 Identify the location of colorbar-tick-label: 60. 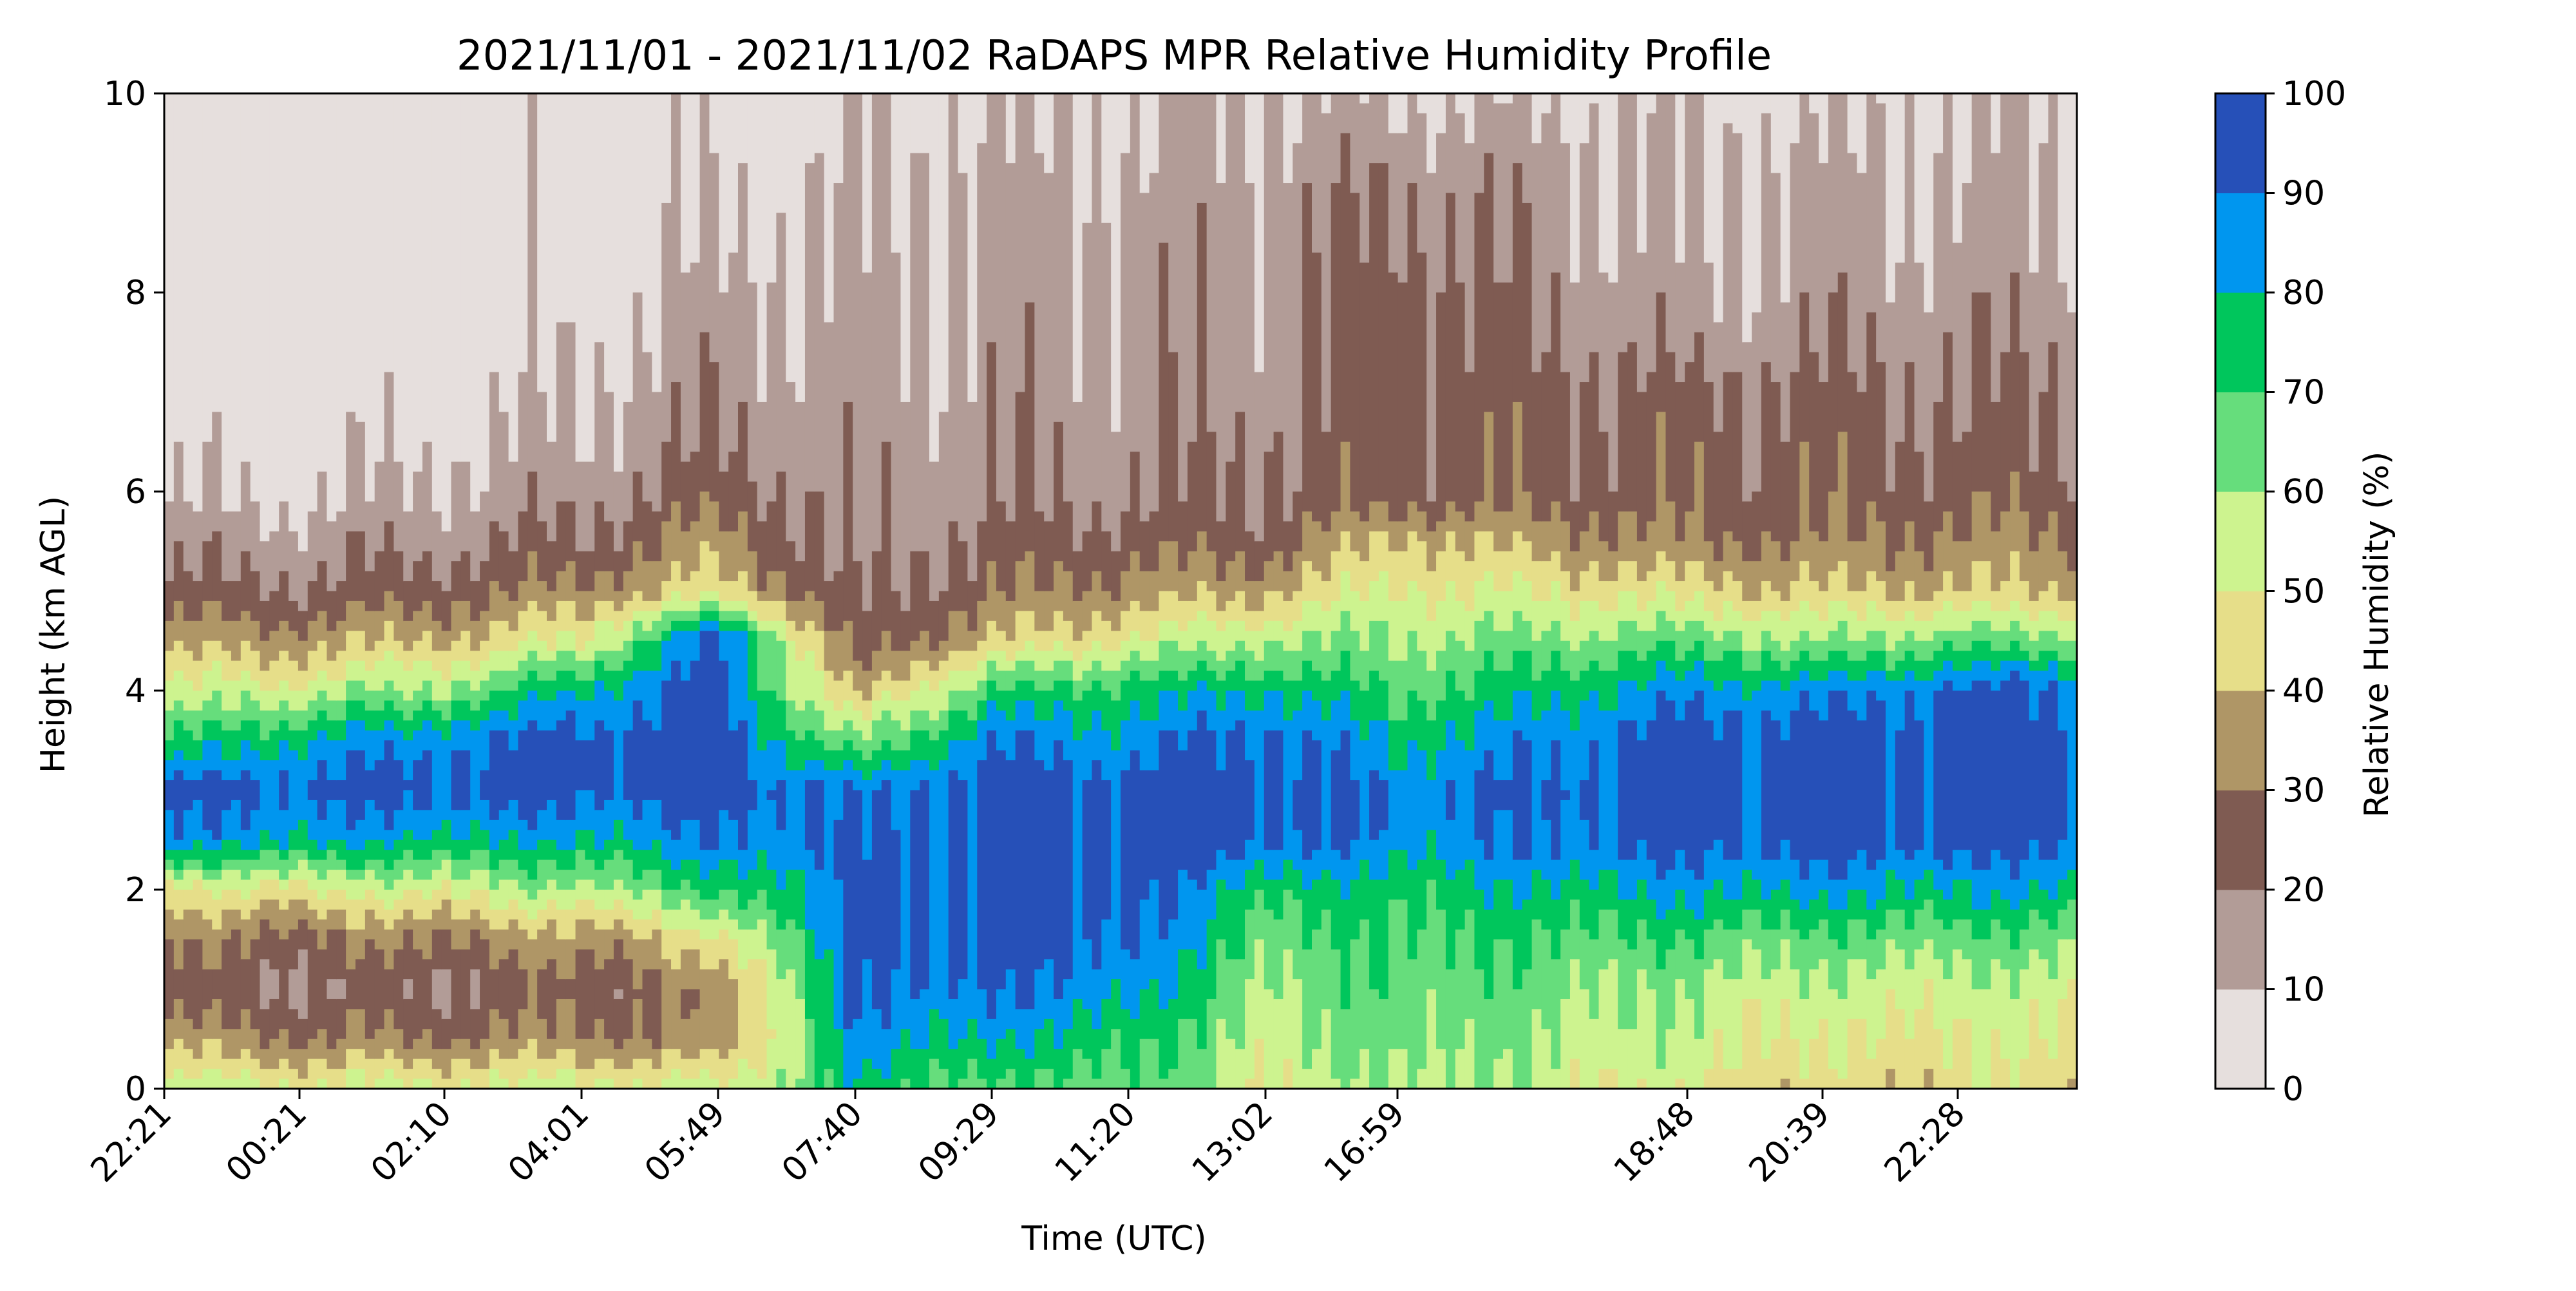
(2303, 492).